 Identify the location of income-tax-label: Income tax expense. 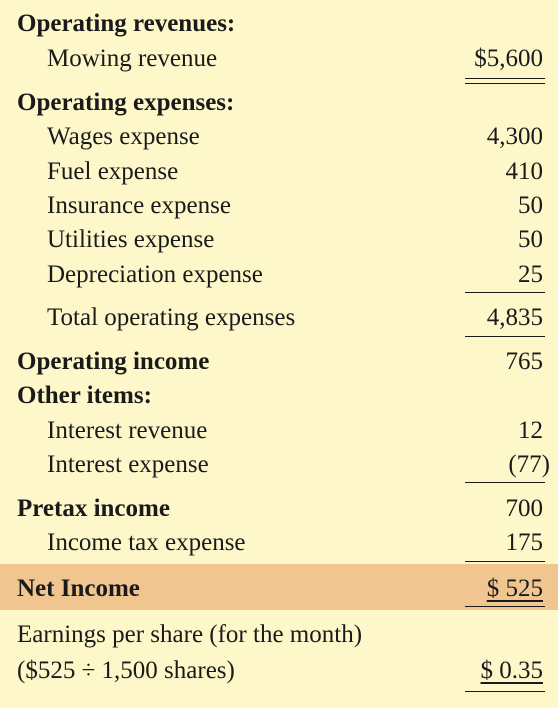
(146, 542).